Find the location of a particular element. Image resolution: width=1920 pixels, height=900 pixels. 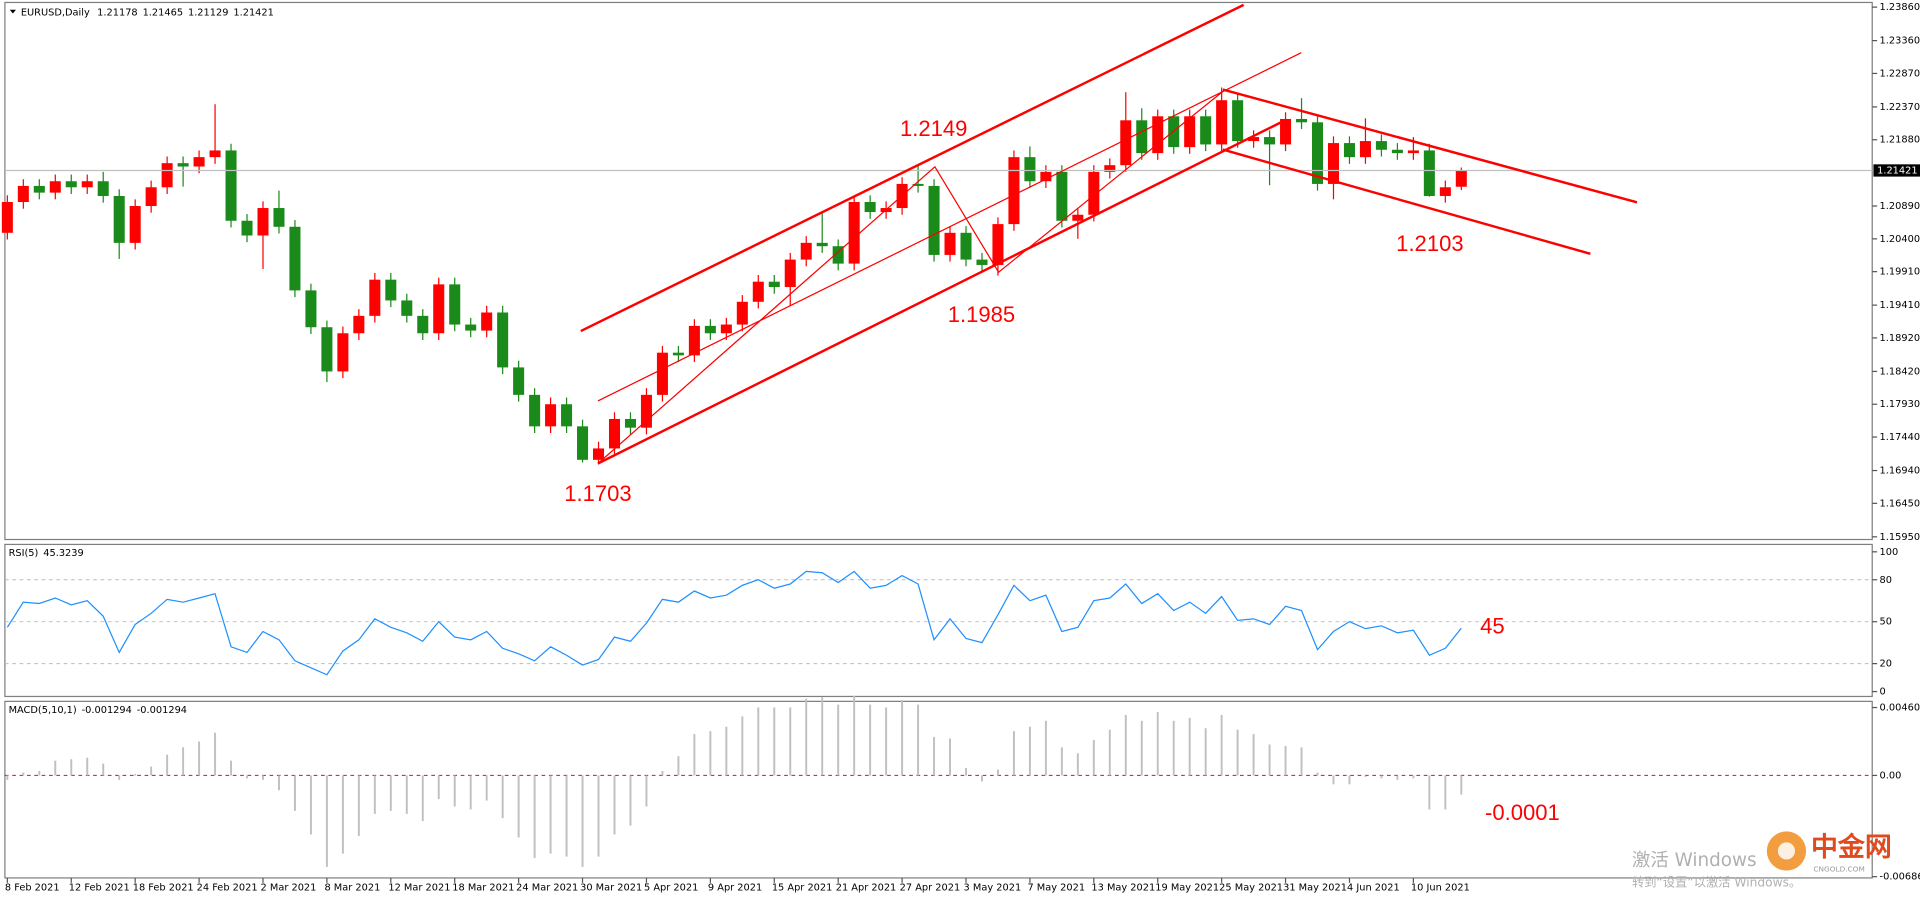

y-tick-label: 1.22870 is located at coordinates (1900, 73).